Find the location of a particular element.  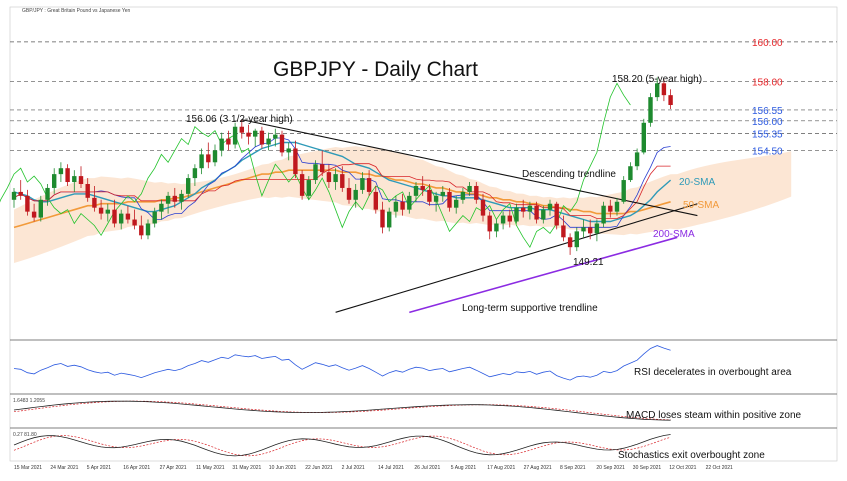

indicator-note-RSI: RSI decelerates in overbought area is located at coordinates (713, 372).